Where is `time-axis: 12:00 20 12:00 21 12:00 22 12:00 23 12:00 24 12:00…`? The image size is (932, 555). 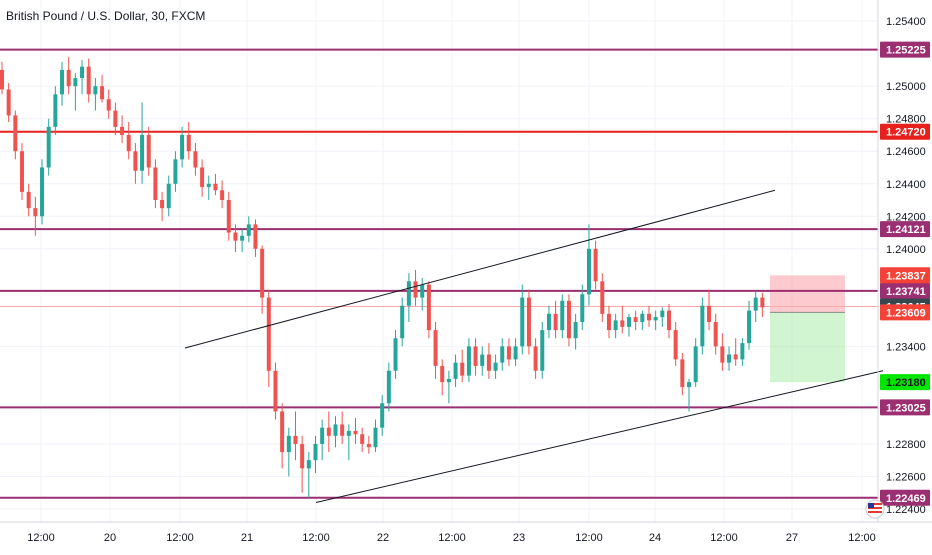 time-axis: 12:00 20 12:00 21 12:00 22 12:00 23 12:00 24 12:00… is located at coordinates (451, 538).